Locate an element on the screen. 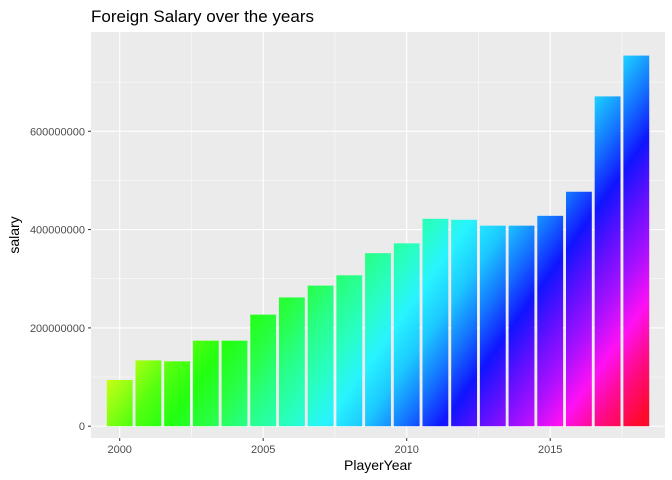 The height and width of the screenshot is (480, 672). bar-2001 is located at coordinates (148, 393).